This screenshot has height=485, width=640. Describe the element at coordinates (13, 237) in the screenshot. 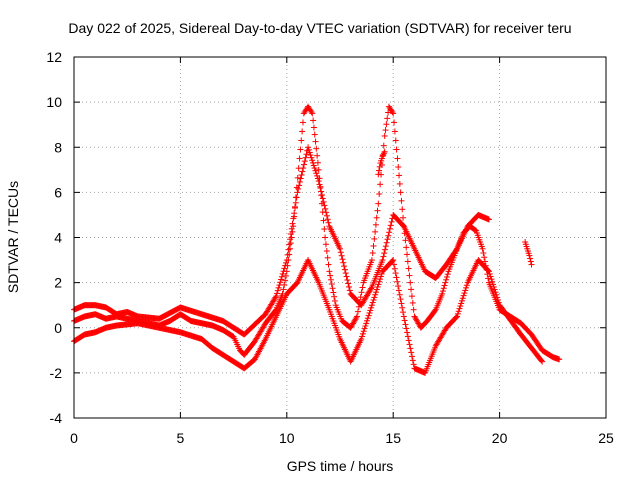

I see `y-axis-label: SDTVAR / TECUs` at that location.